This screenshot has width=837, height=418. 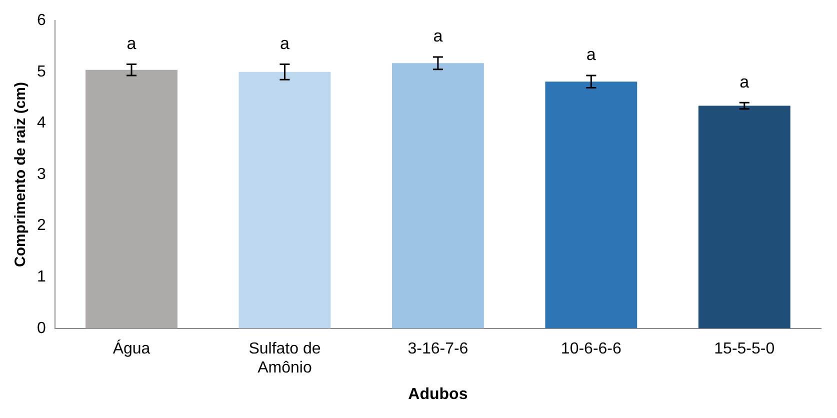 What do you see at coordinates (41, 123) in the screenshot?
I see `y-tick-label: 4` at bounding box center [41, 123].